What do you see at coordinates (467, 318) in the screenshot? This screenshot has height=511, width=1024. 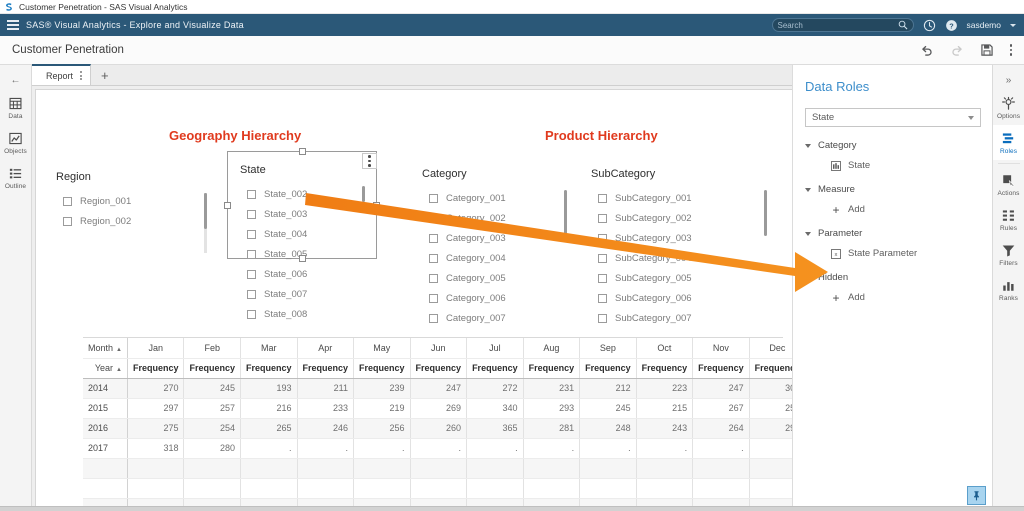 I see `list-item: Category_007` at bounding box center [467, 318].